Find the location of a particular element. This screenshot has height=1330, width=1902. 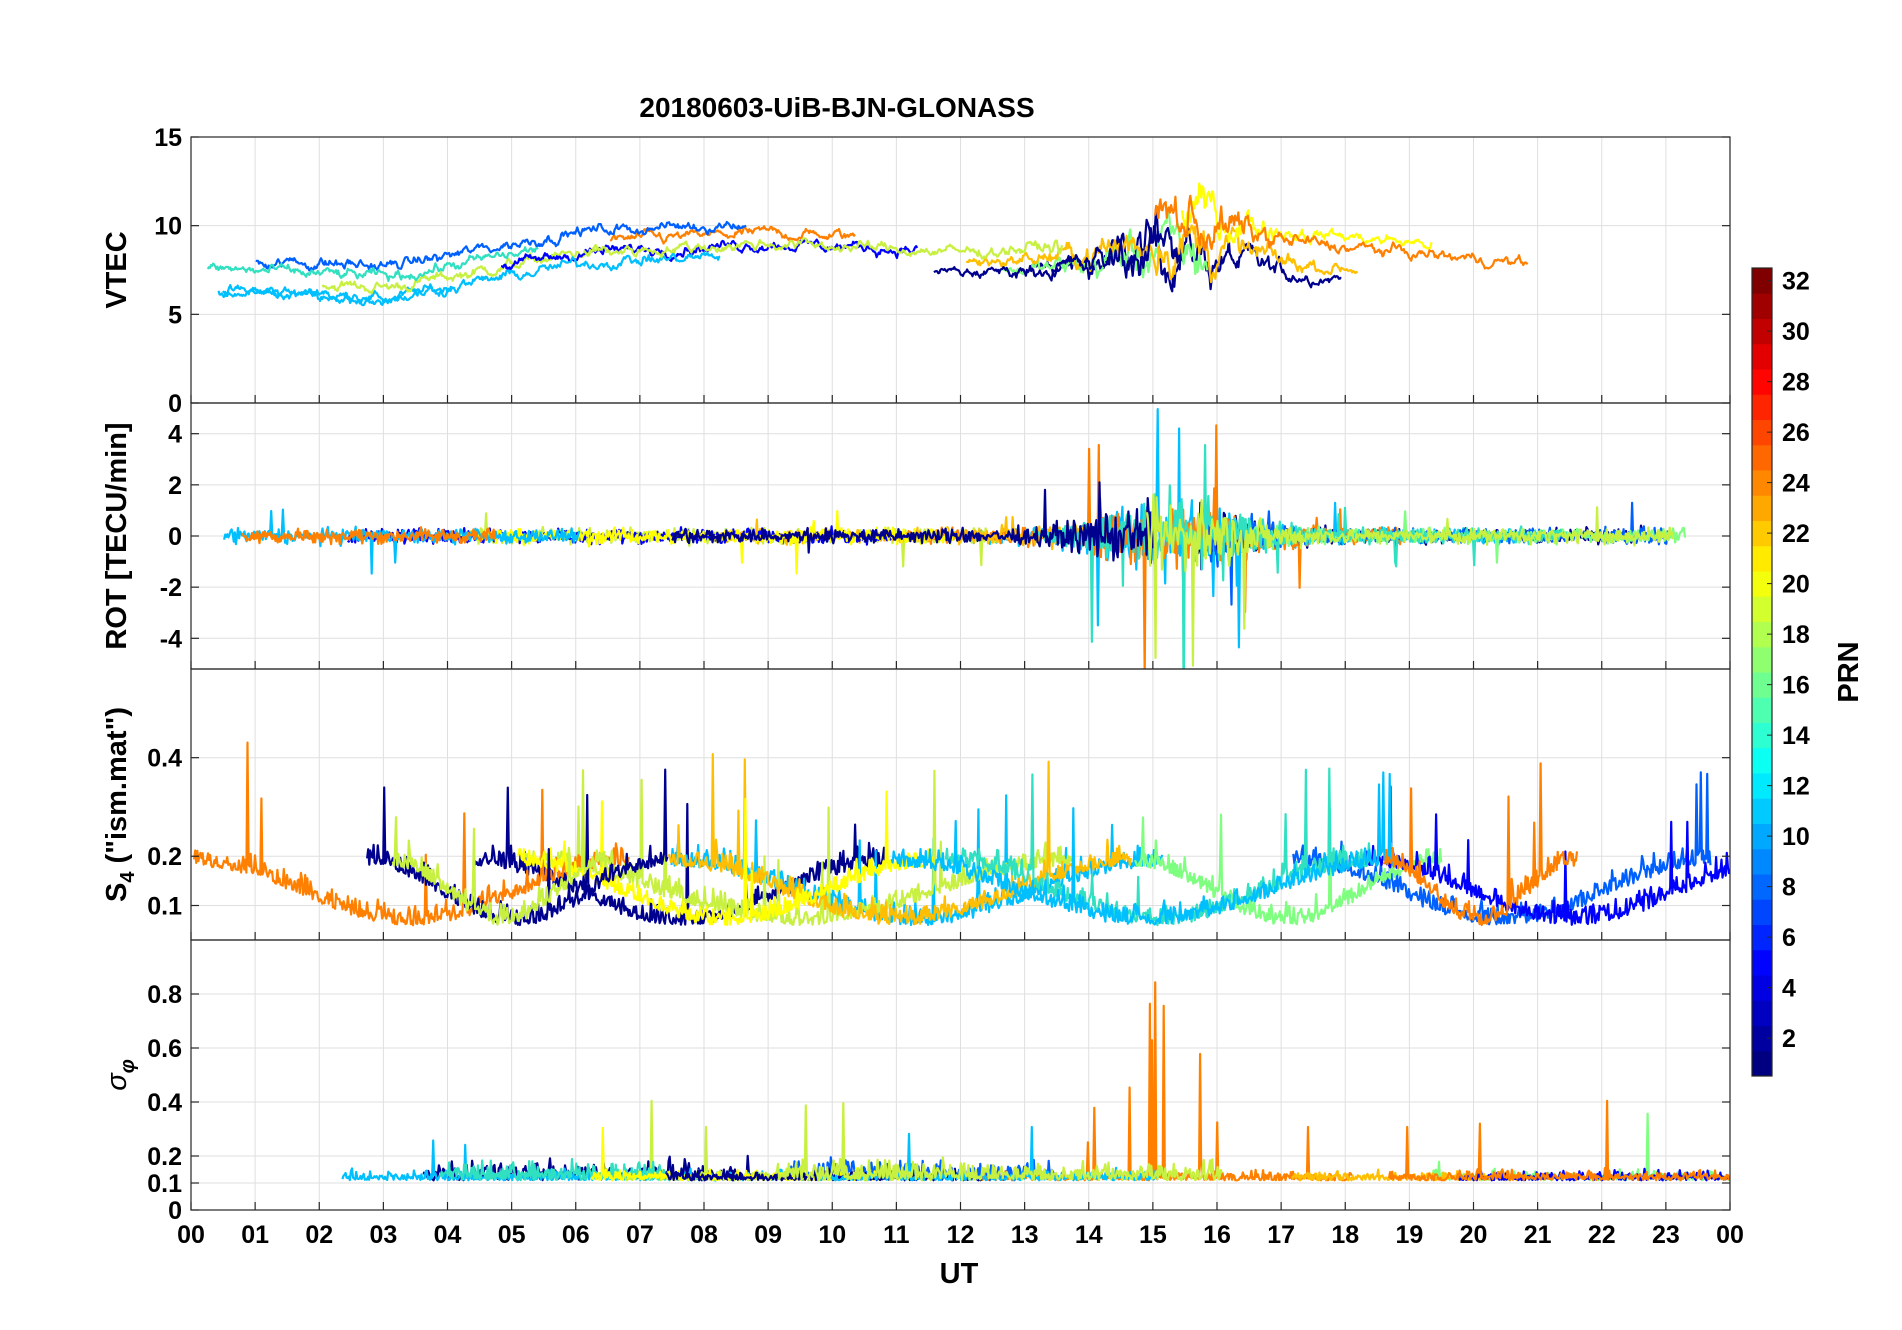

x-tick-label: 23 is located at coordinates (1666, 1235).